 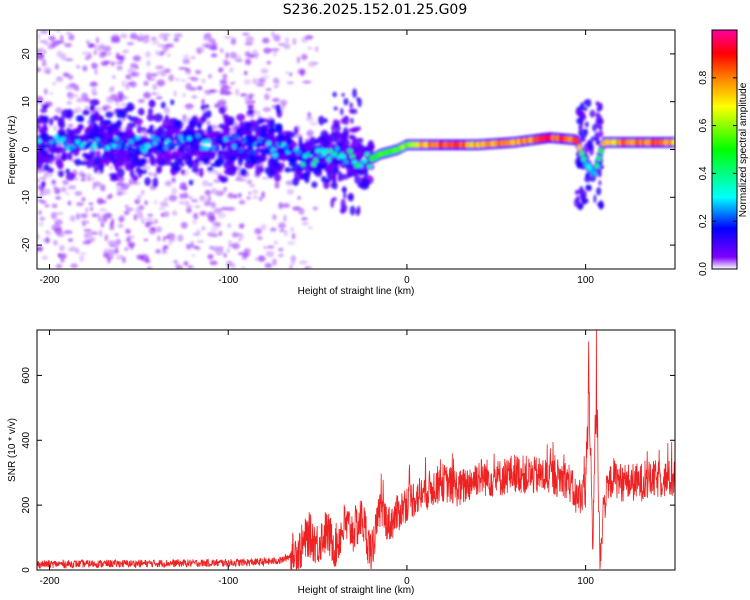 I want to click on spectrogram-y-label: Frequency (Hz), so click(x=12, y=150).